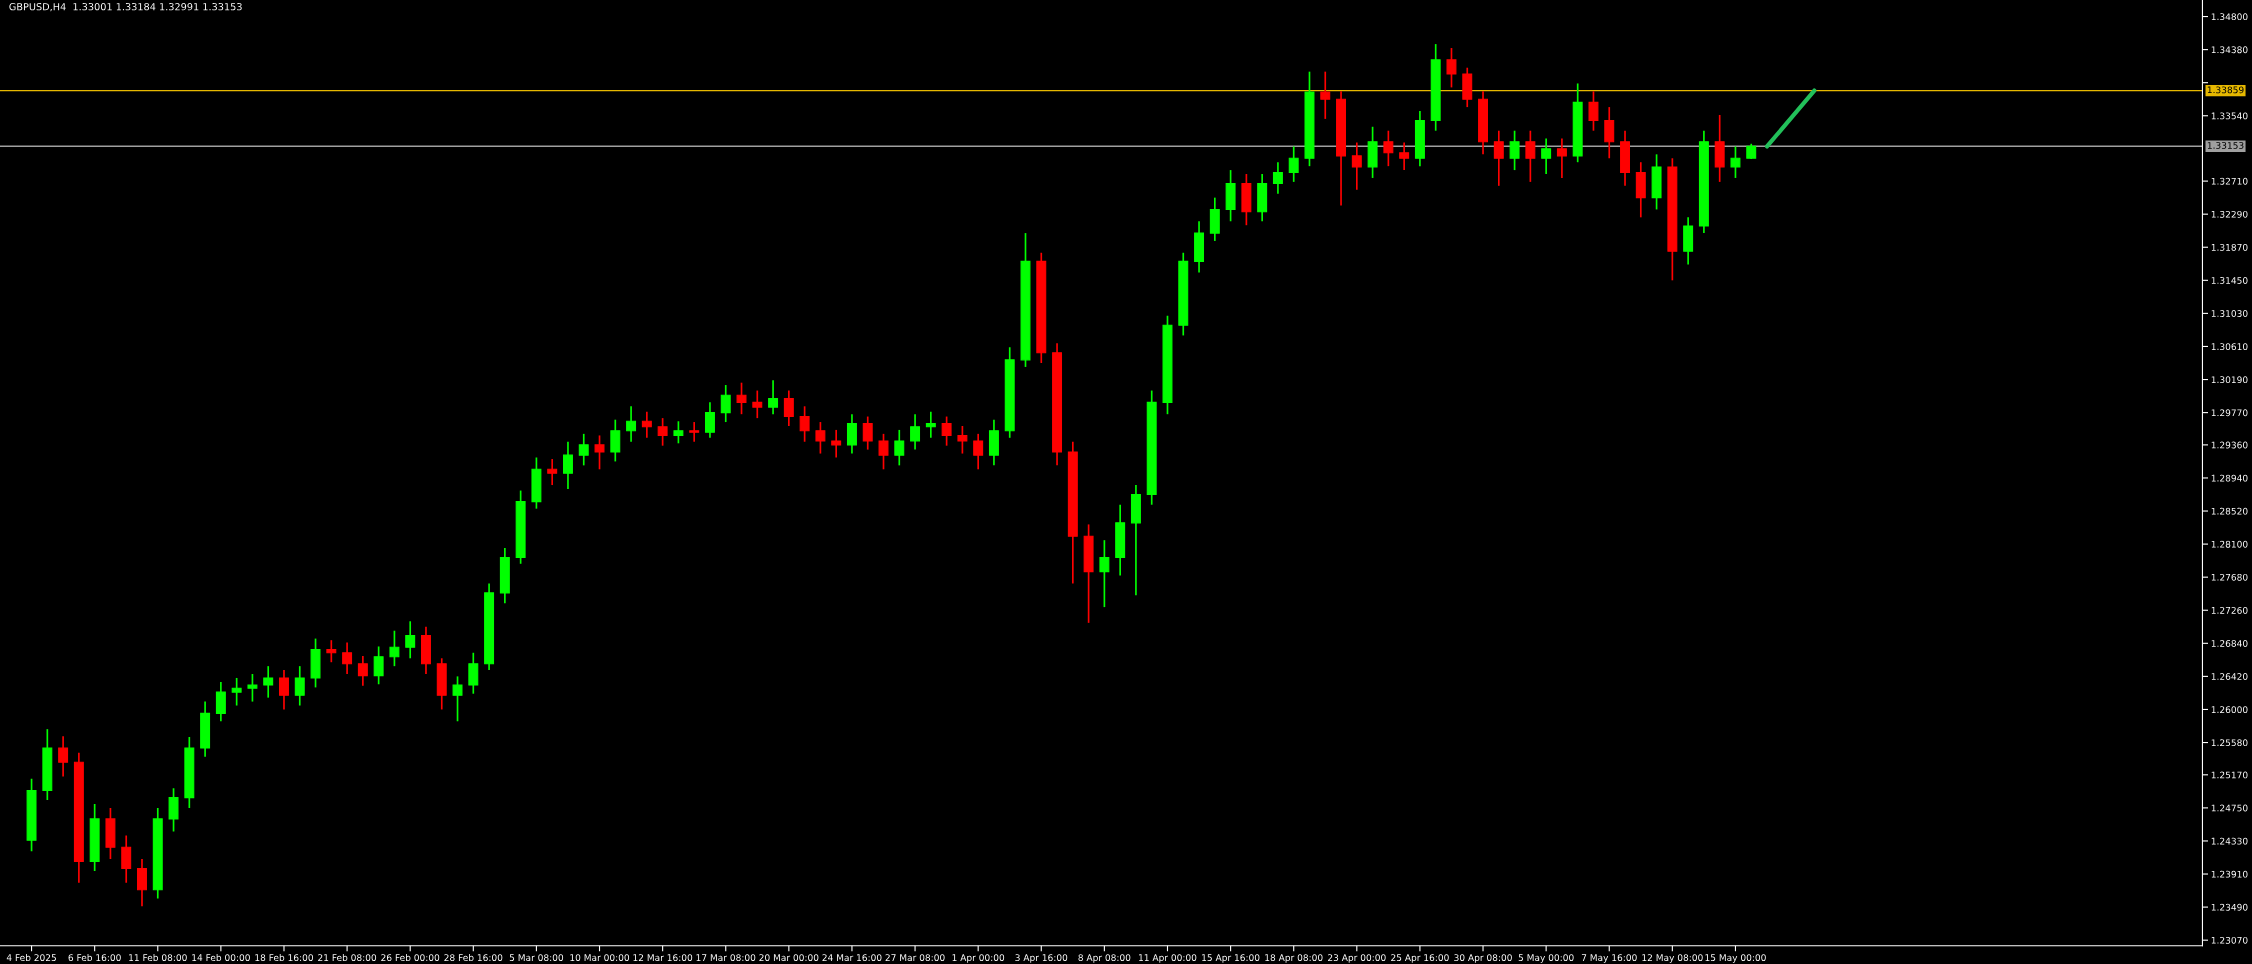 Image resolution: width=2252 pixels, height=964 pixels. What do you see at coordinates (2229, 874) in the screenshot?
I see `y-tick-label: 1.23910` at bounding box center [2229, 874].